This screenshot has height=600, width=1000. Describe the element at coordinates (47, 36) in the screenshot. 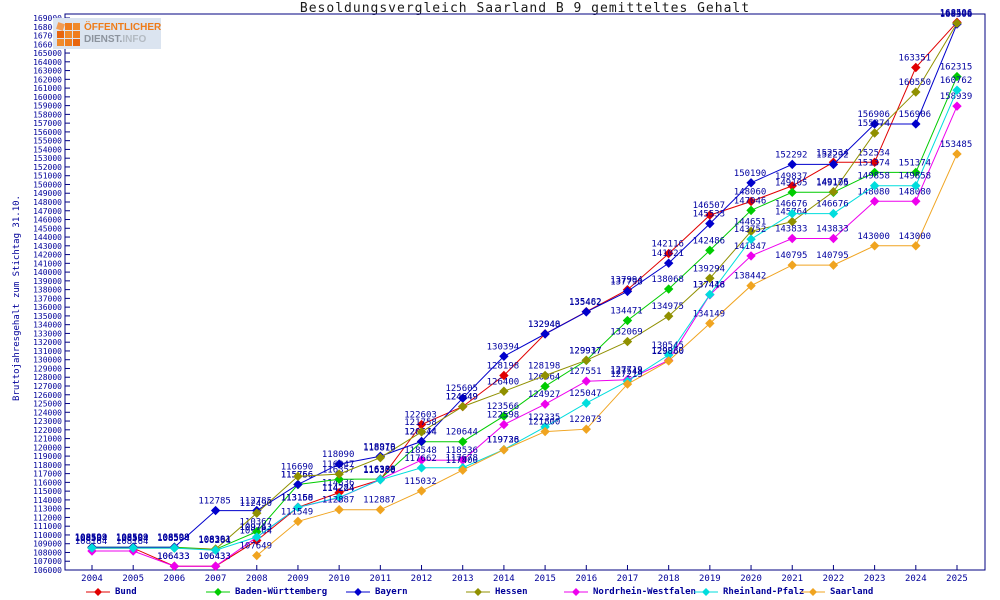

I see `y-tick-label: 167000` at that location.